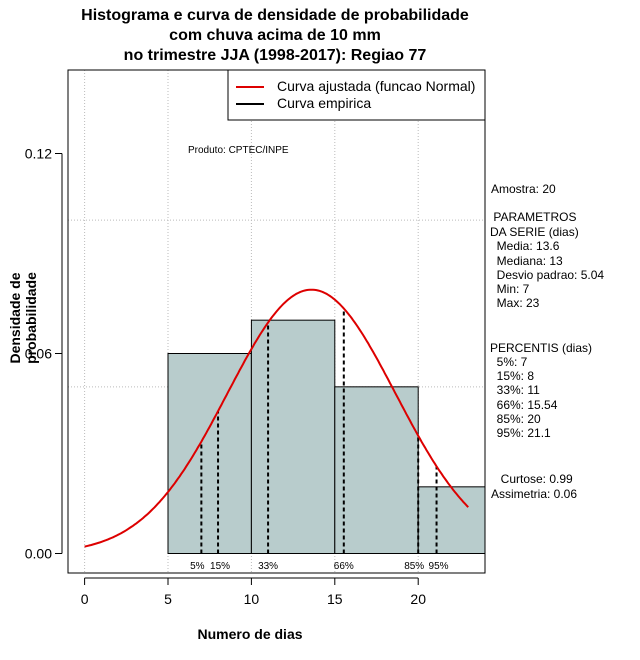  I want to click on x-tick-label: 15, so click(335, 599).